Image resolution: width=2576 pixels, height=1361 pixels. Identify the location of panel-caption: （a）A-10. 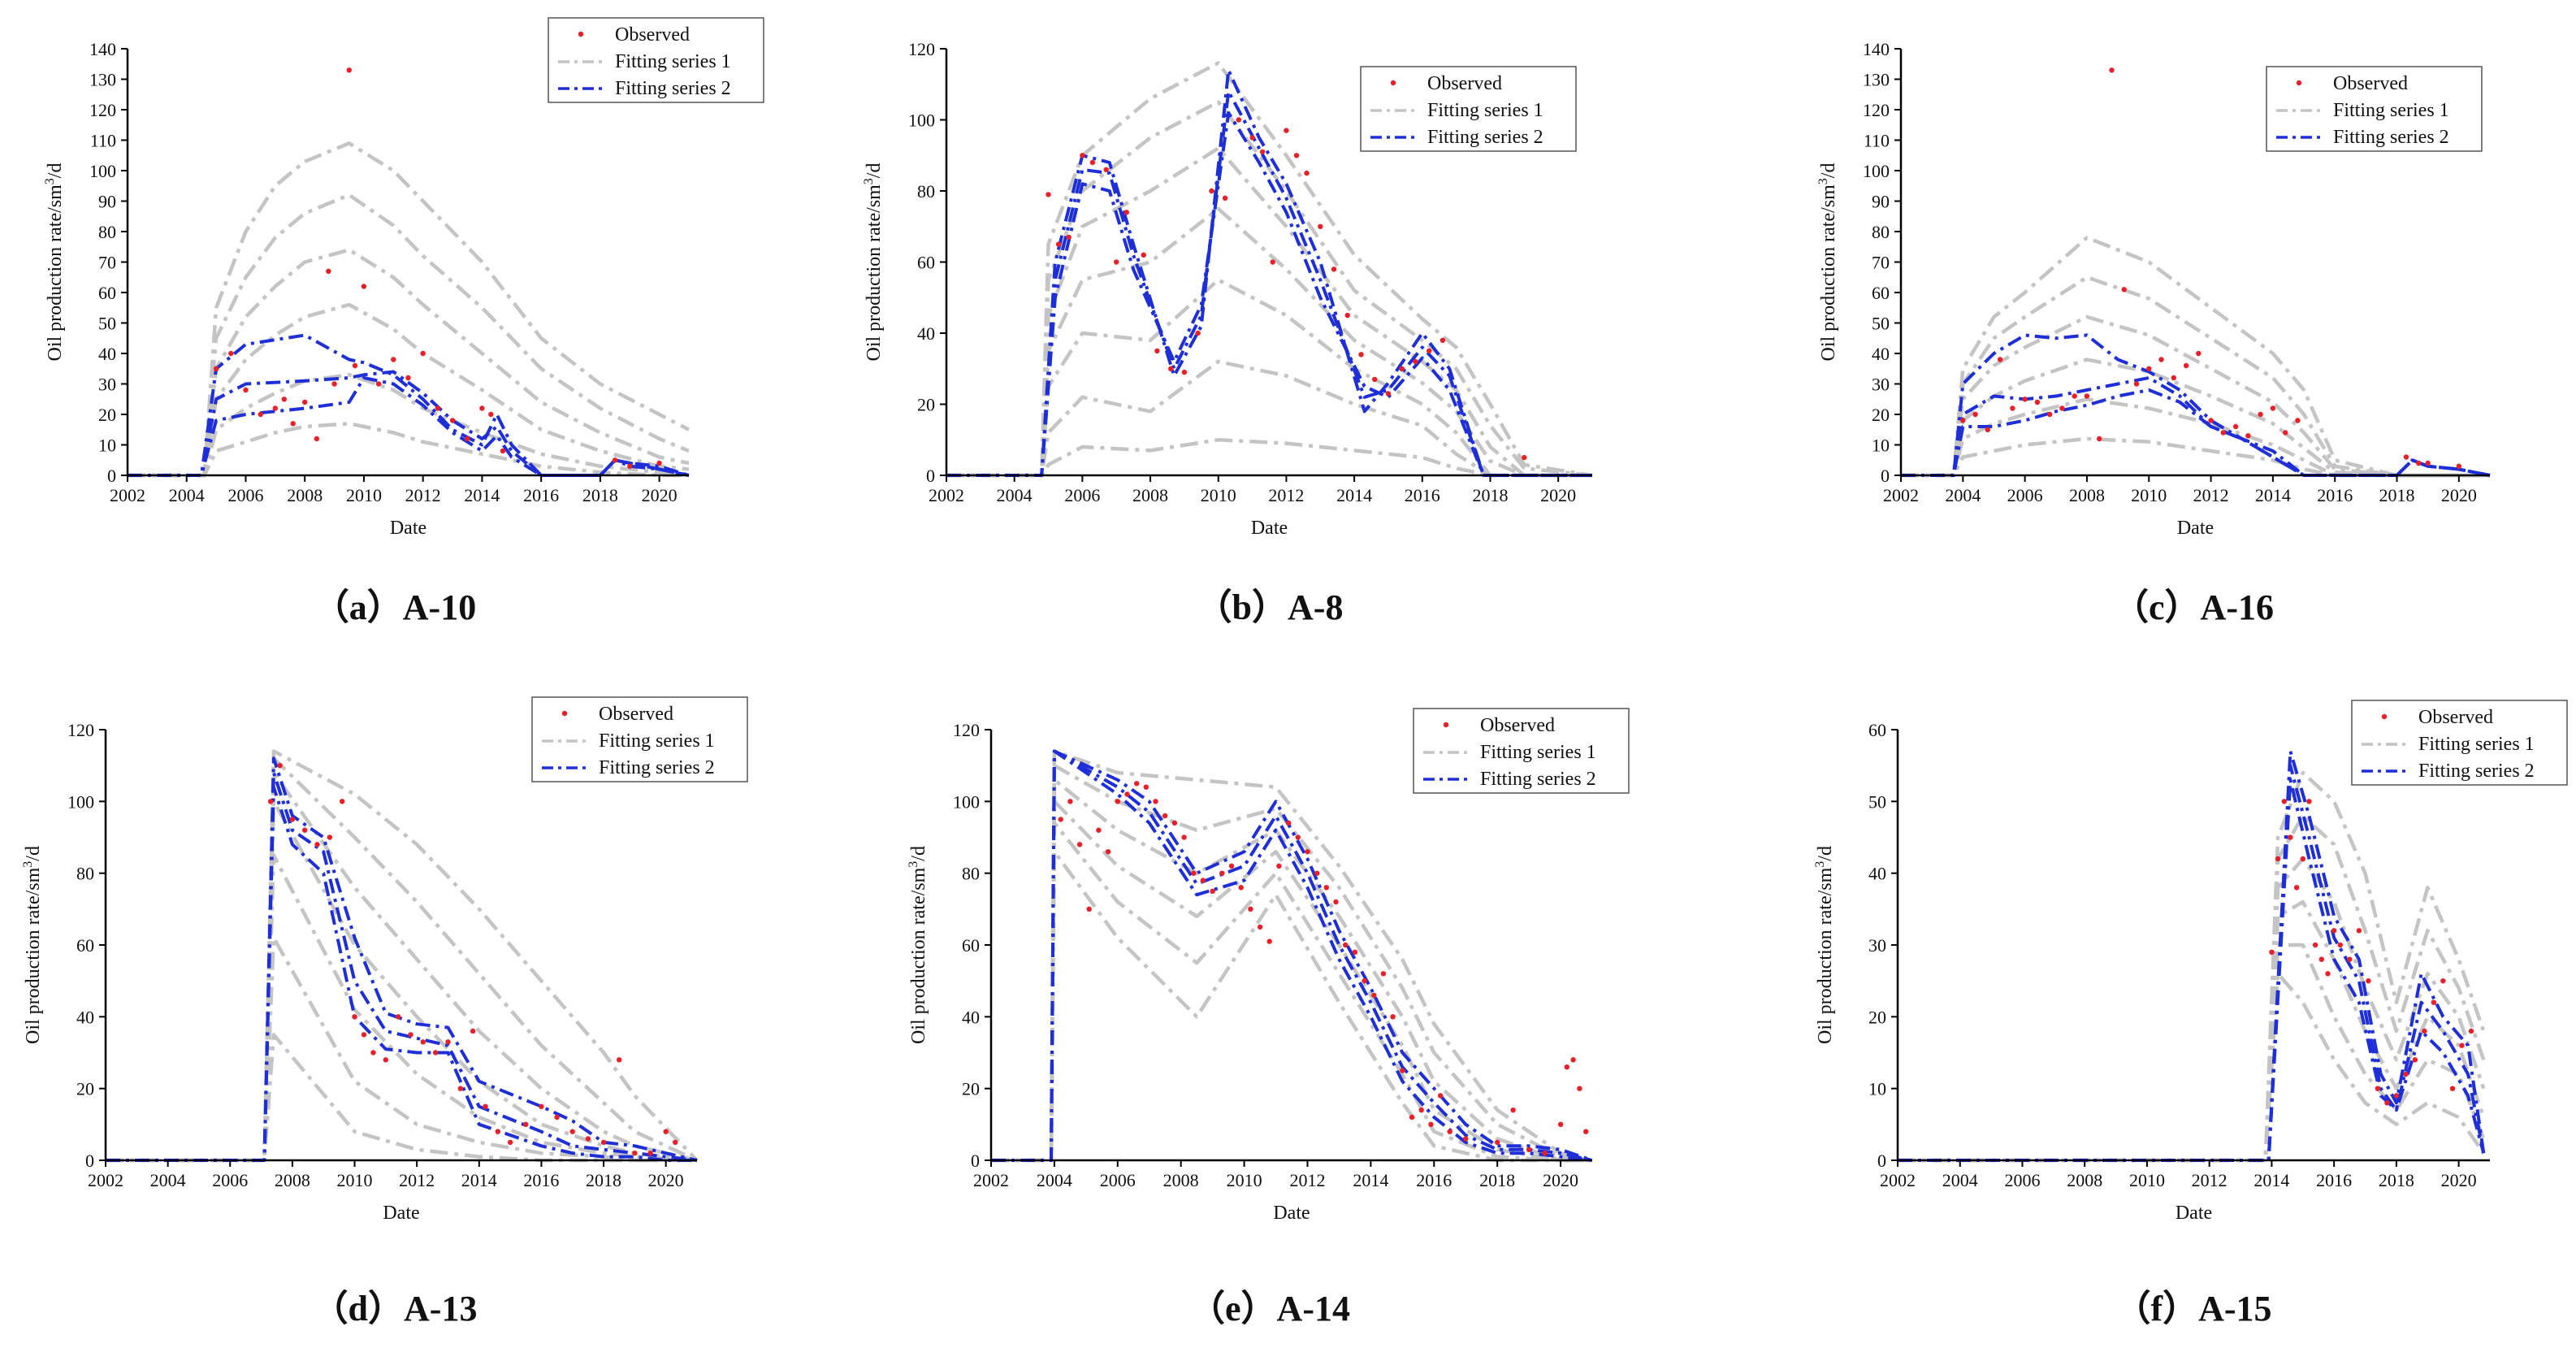
(395, 607).